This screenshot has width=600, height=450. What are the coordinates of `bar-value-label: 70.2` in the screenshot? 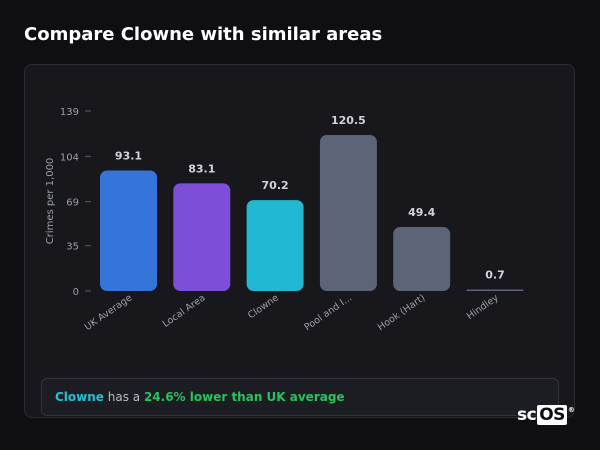 It's located at (275, 185).